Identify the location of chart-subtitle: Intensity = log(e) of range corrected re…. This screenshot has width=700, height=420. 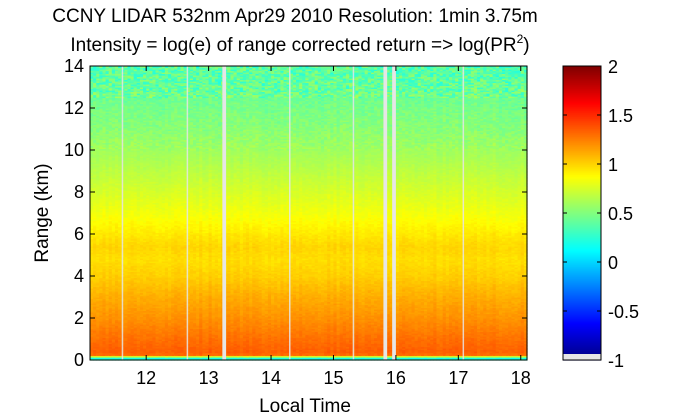
(299, 44).